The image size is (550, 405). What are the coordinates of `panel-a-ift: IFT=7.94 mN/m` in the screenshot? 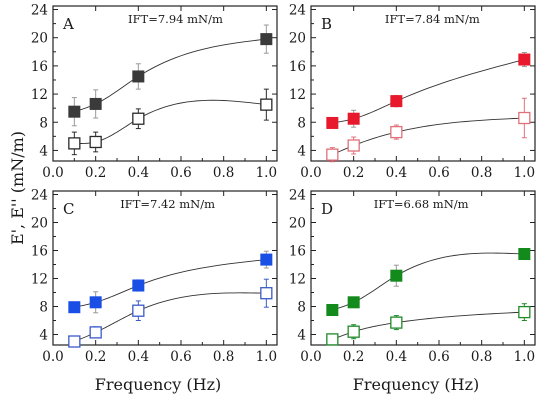 It's located at (175, 19).